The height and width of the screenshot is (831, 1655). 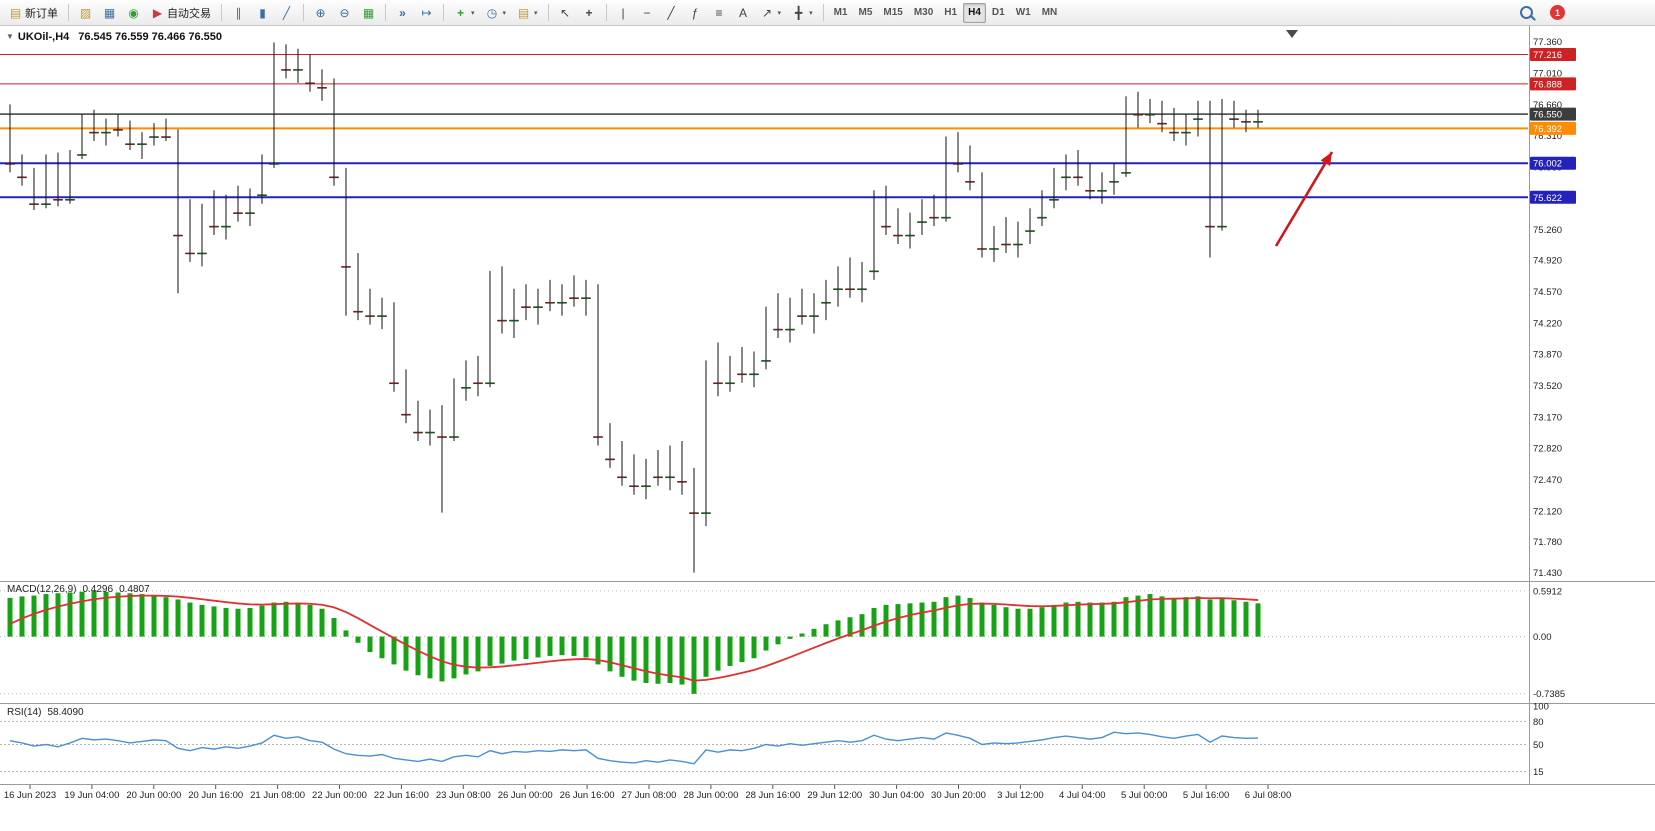 I want to click on rsi-panel: 100 80 50 15, so click(x=774, y=740).